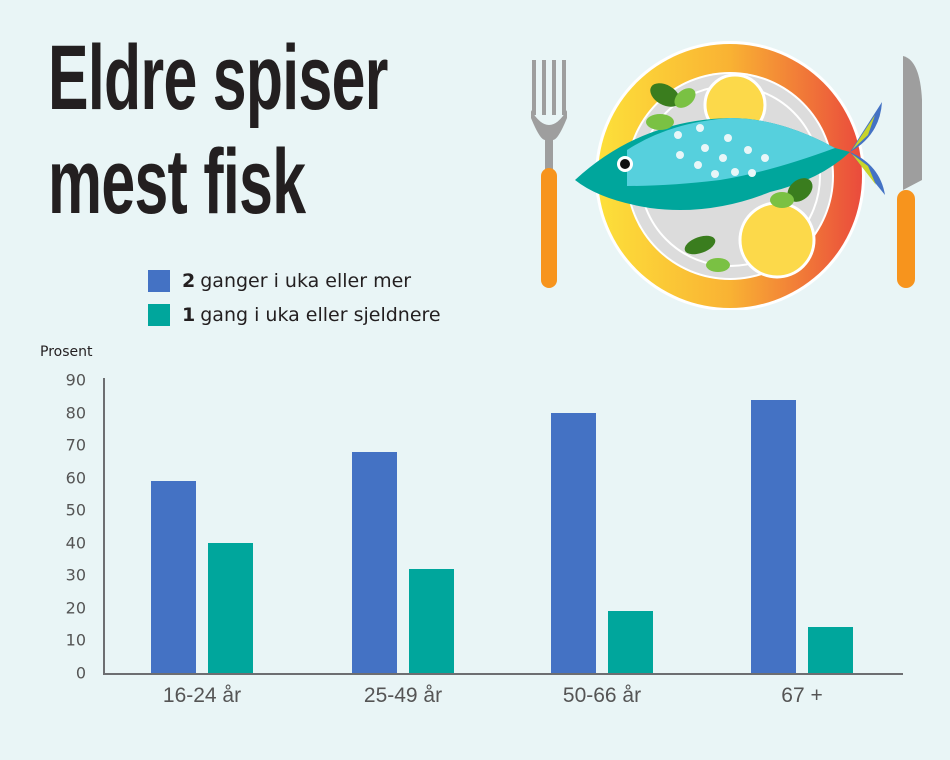  I want to click on y-tick-label: 10, so click(75, 640).